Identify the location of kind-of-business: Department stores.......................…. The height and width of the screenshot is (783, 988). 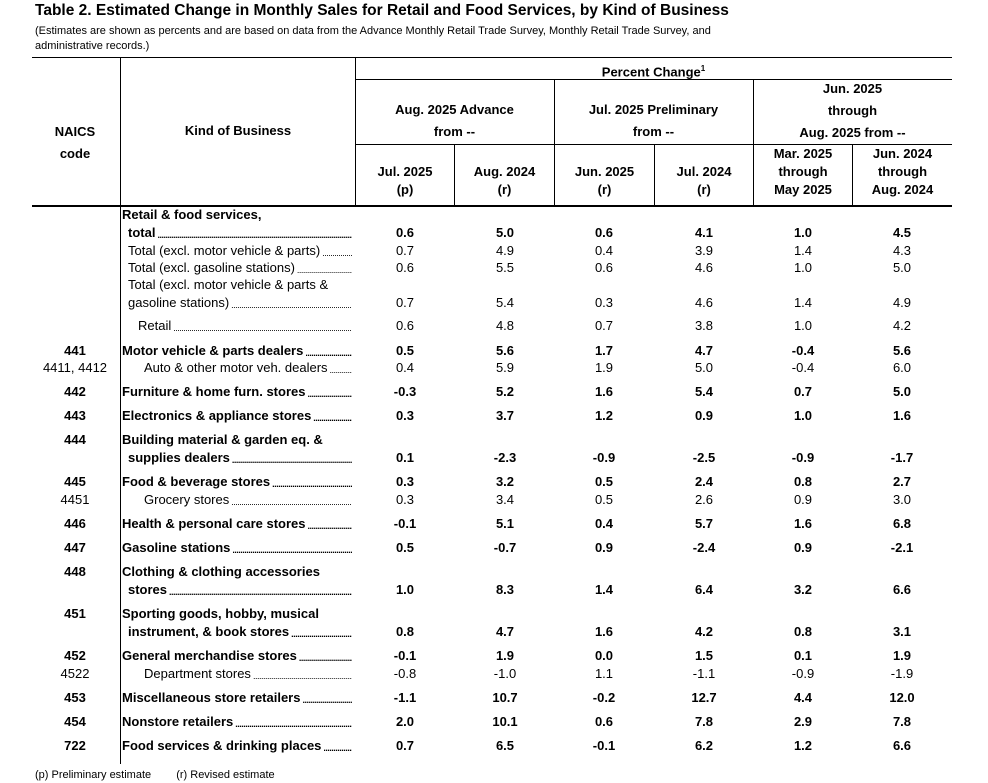
(238, 674).